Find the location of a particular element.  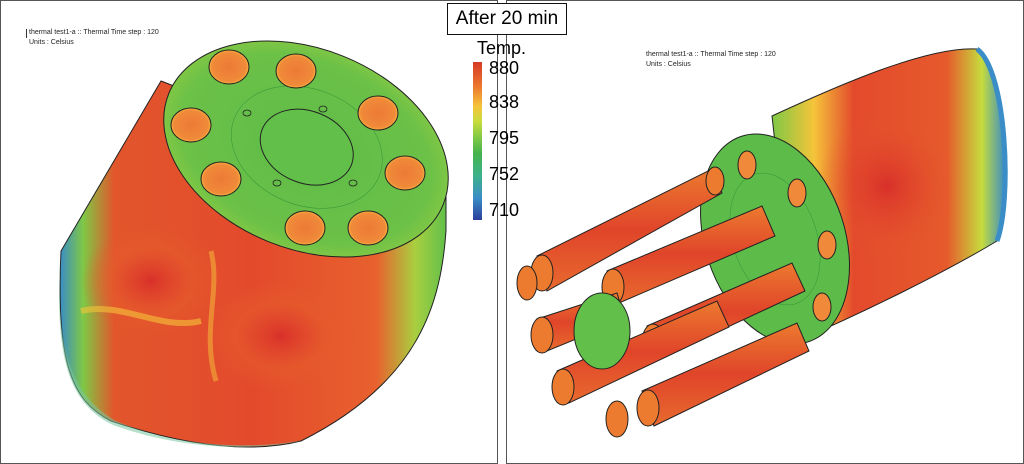

legend-title: Temp. is located at coordinates (502, 48).